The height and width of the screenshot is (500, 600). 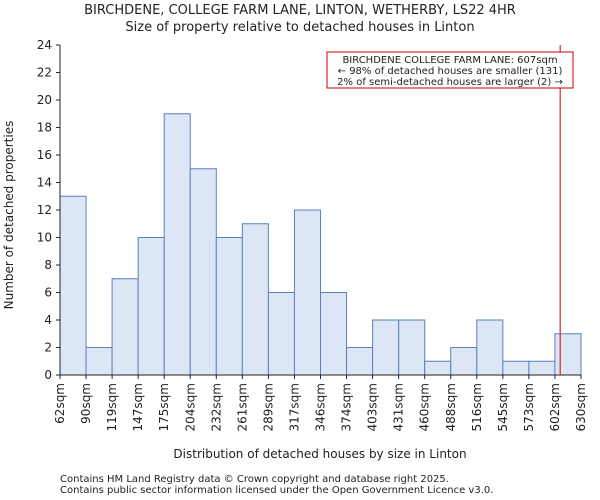 I want to click on x-tick-label: 204sqm, so click(x=190, y=407).